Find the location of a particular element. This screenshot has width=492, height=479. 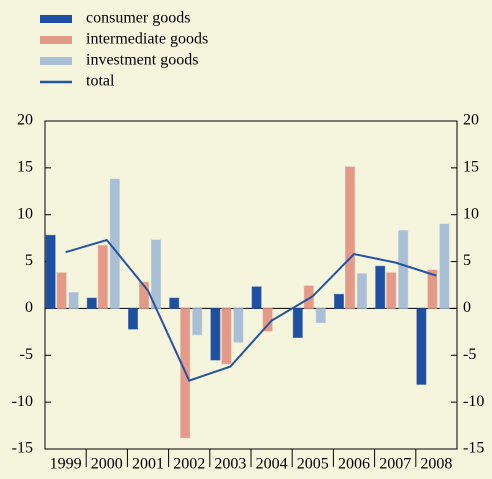

legend-label: investment goods is located at coordinates (142, 60).